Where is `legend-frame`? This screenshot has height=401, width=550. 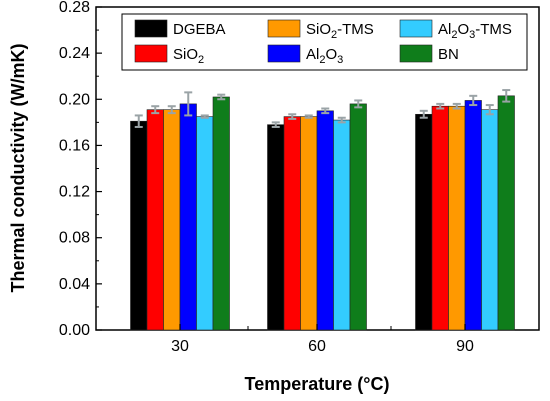
legend-frame is located at coordinates (324, 42).